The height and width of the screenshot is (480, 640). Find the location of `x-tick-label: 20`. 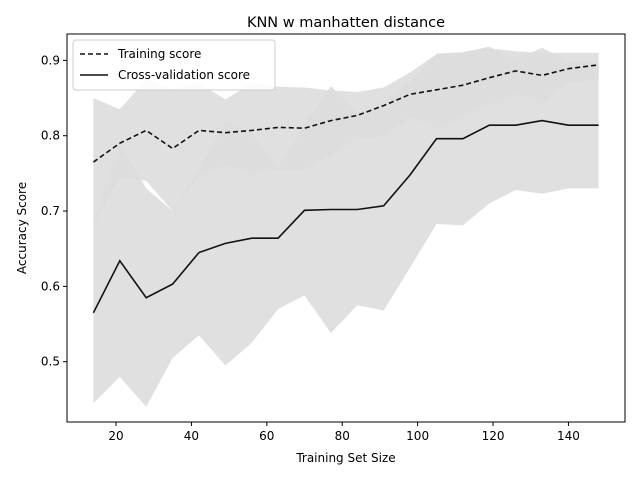

x-tick-label: 20 is located at coordinates (115, 436).